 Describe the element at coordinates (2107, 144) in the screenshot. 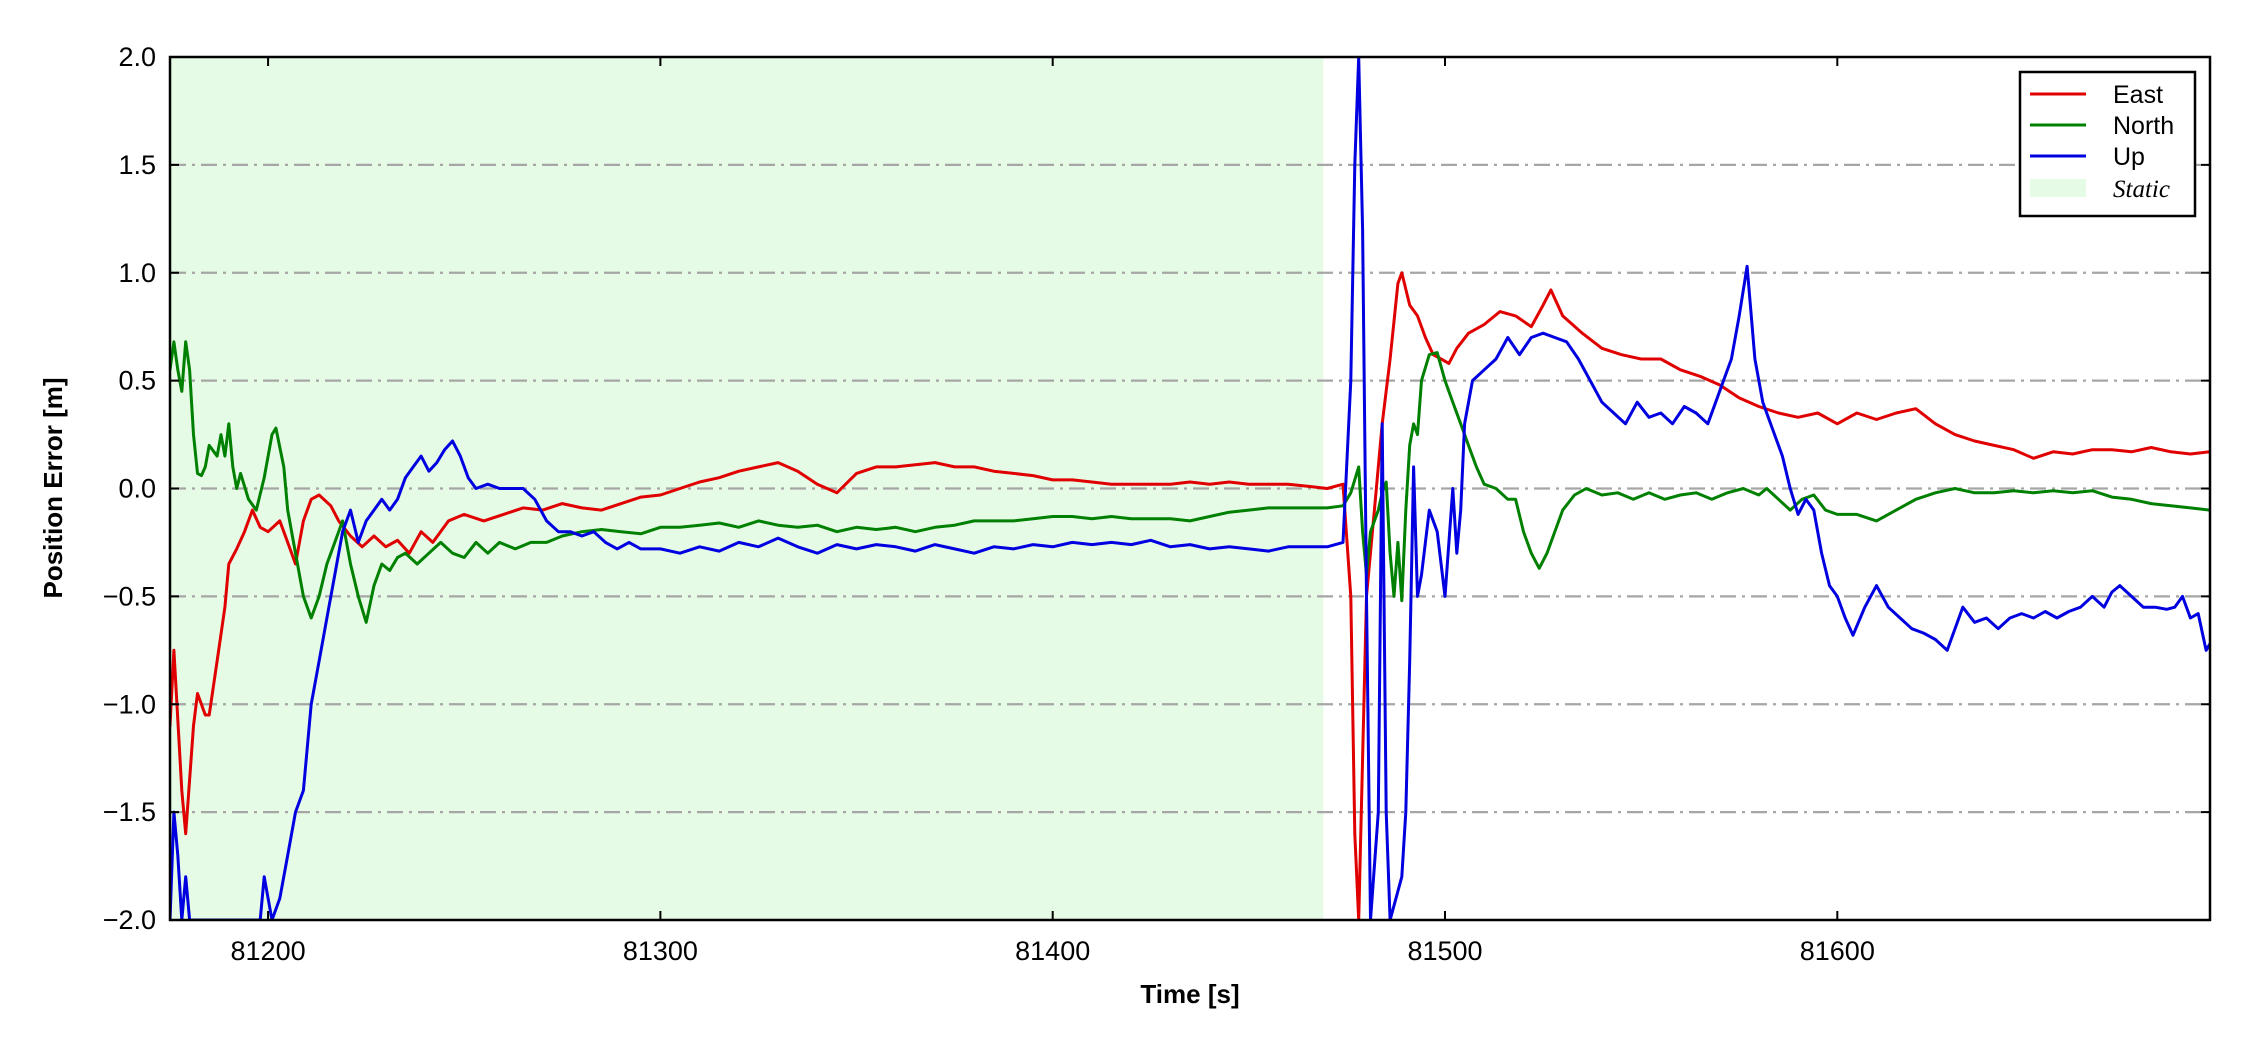

I see `legend: East North Up Static` at that location.